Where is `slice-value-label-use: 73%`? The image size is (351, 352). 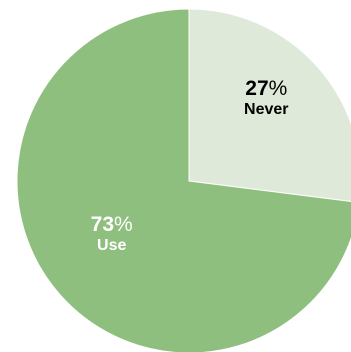 slice-value-label-use: 73% is located at coordinates (112, 224).